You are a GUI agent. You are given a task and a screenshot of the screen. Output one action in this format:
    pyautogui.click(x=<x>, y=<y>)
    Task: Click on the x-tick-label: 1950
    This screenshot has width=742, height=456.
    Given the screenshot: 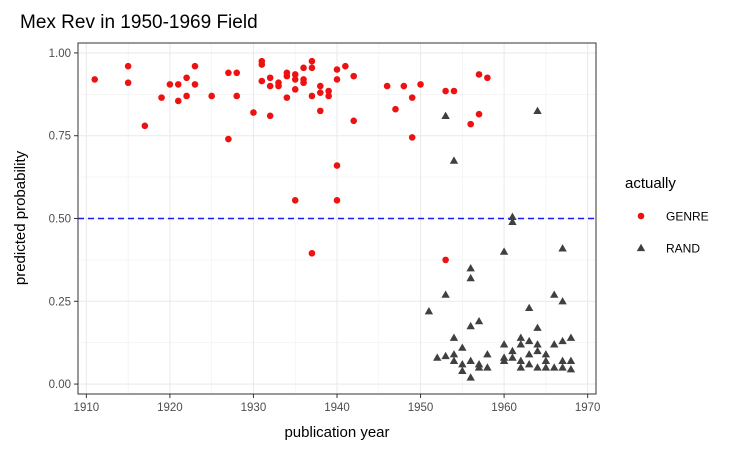 What is the action you would take?
    pyautogui.click(x=421, y=408)
    